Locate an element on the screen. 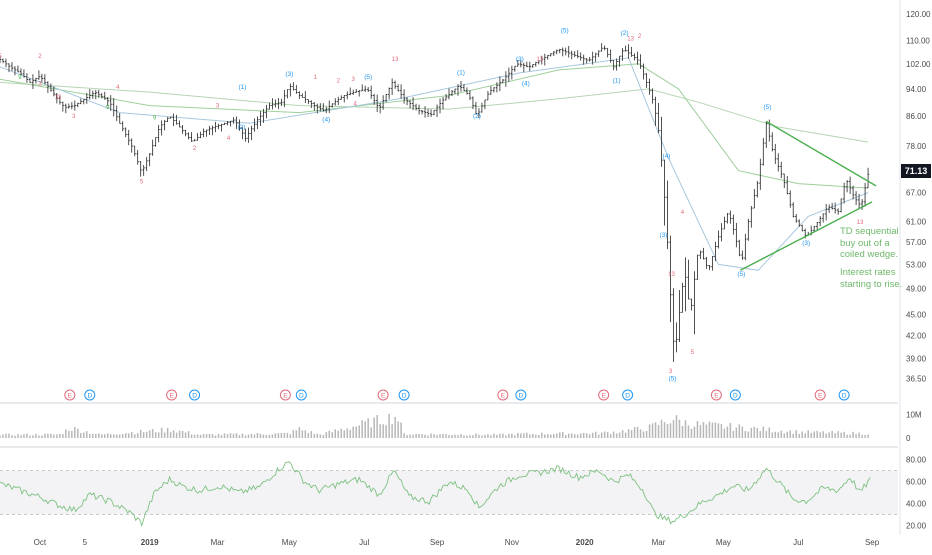 The image size is (932, 555). price-tick-label: 61.00 is located at coordinates (916, 221).